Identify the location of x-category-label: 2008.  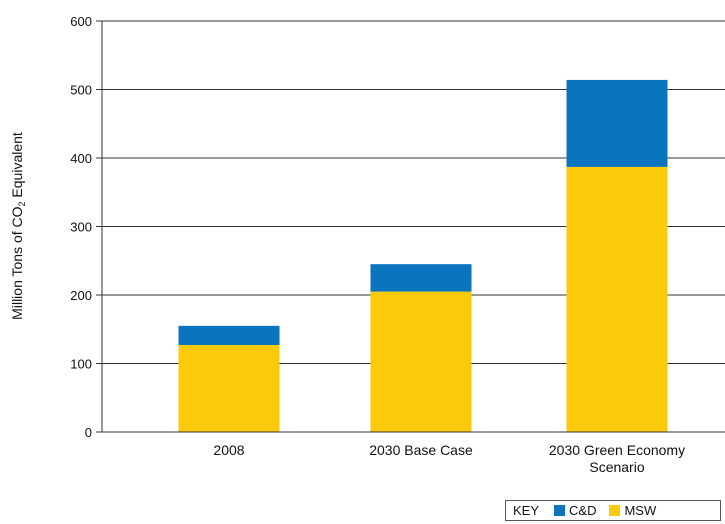
(228, 450).